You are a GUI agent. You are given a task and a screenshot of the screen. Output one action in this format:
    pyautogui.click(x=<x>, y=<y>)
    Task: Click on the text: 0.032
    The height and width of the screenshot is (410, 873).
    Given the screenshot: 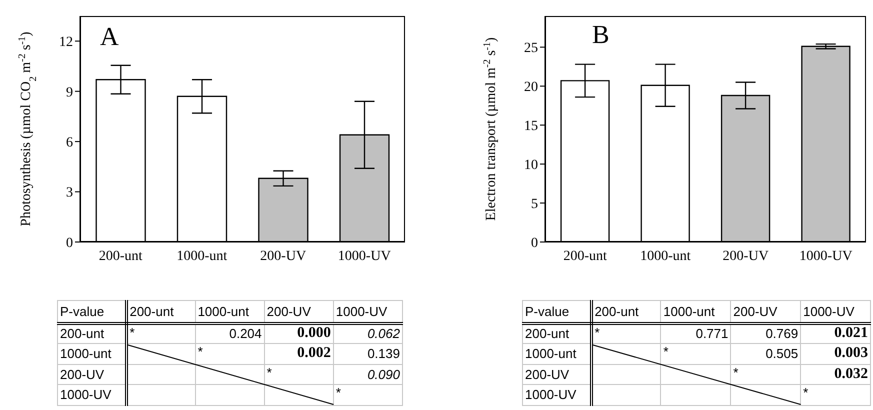 What is the action you would take?
    pyautogui.click(x=851, y=374)
    